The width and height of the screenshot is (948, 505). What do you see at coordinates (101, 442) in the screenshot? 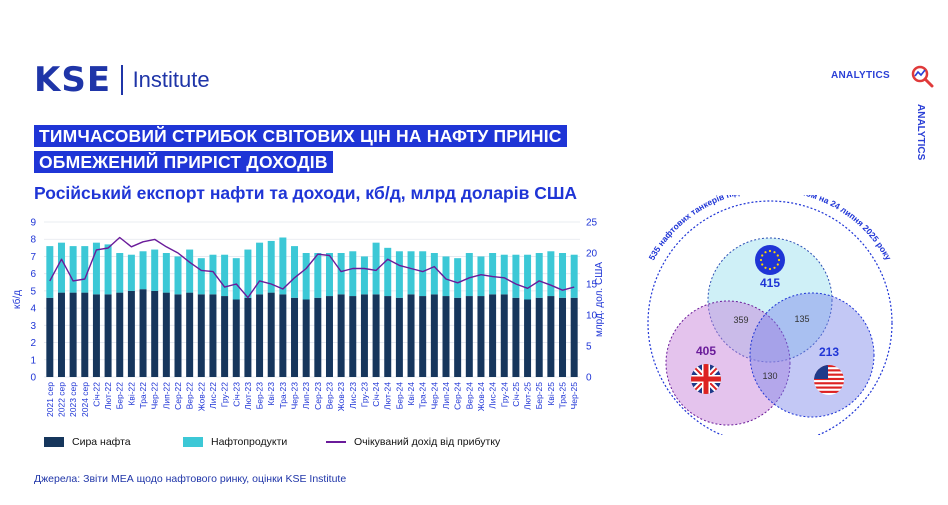
I see `legend-label-crude: Сира нафта` at bounding box center [101, 442].